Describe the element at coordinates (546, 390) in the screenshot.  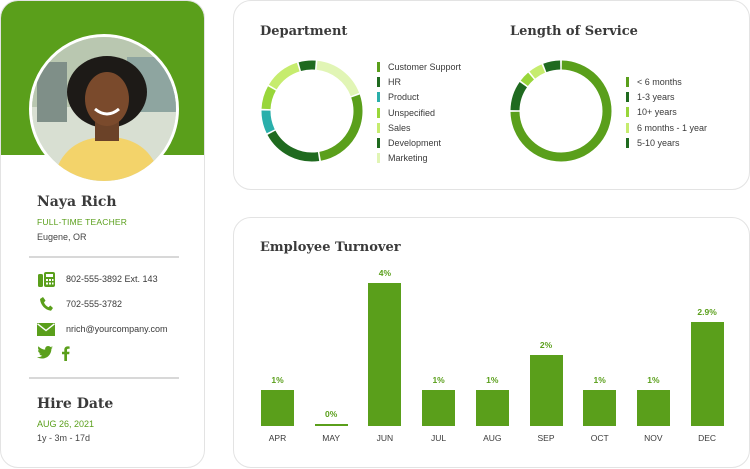
I see `bar-sep` at that location.